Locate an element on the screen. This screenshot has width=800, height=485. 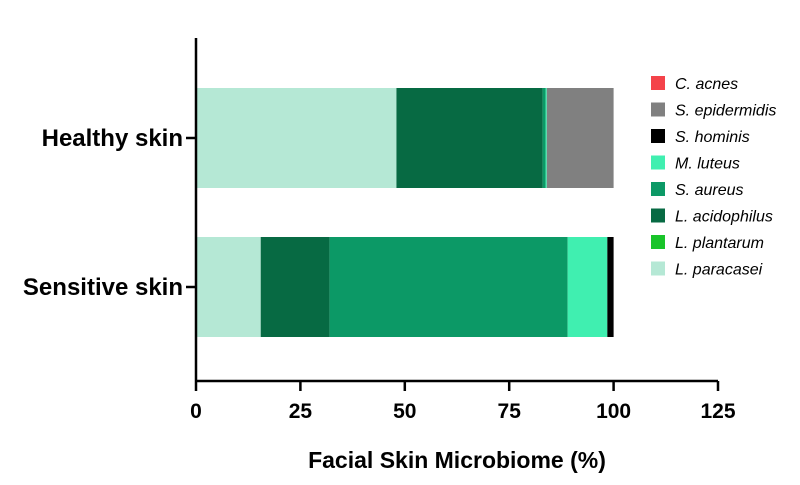
bar-sensitive-skin-l-acidophilus is located at coordinates (295, 287).